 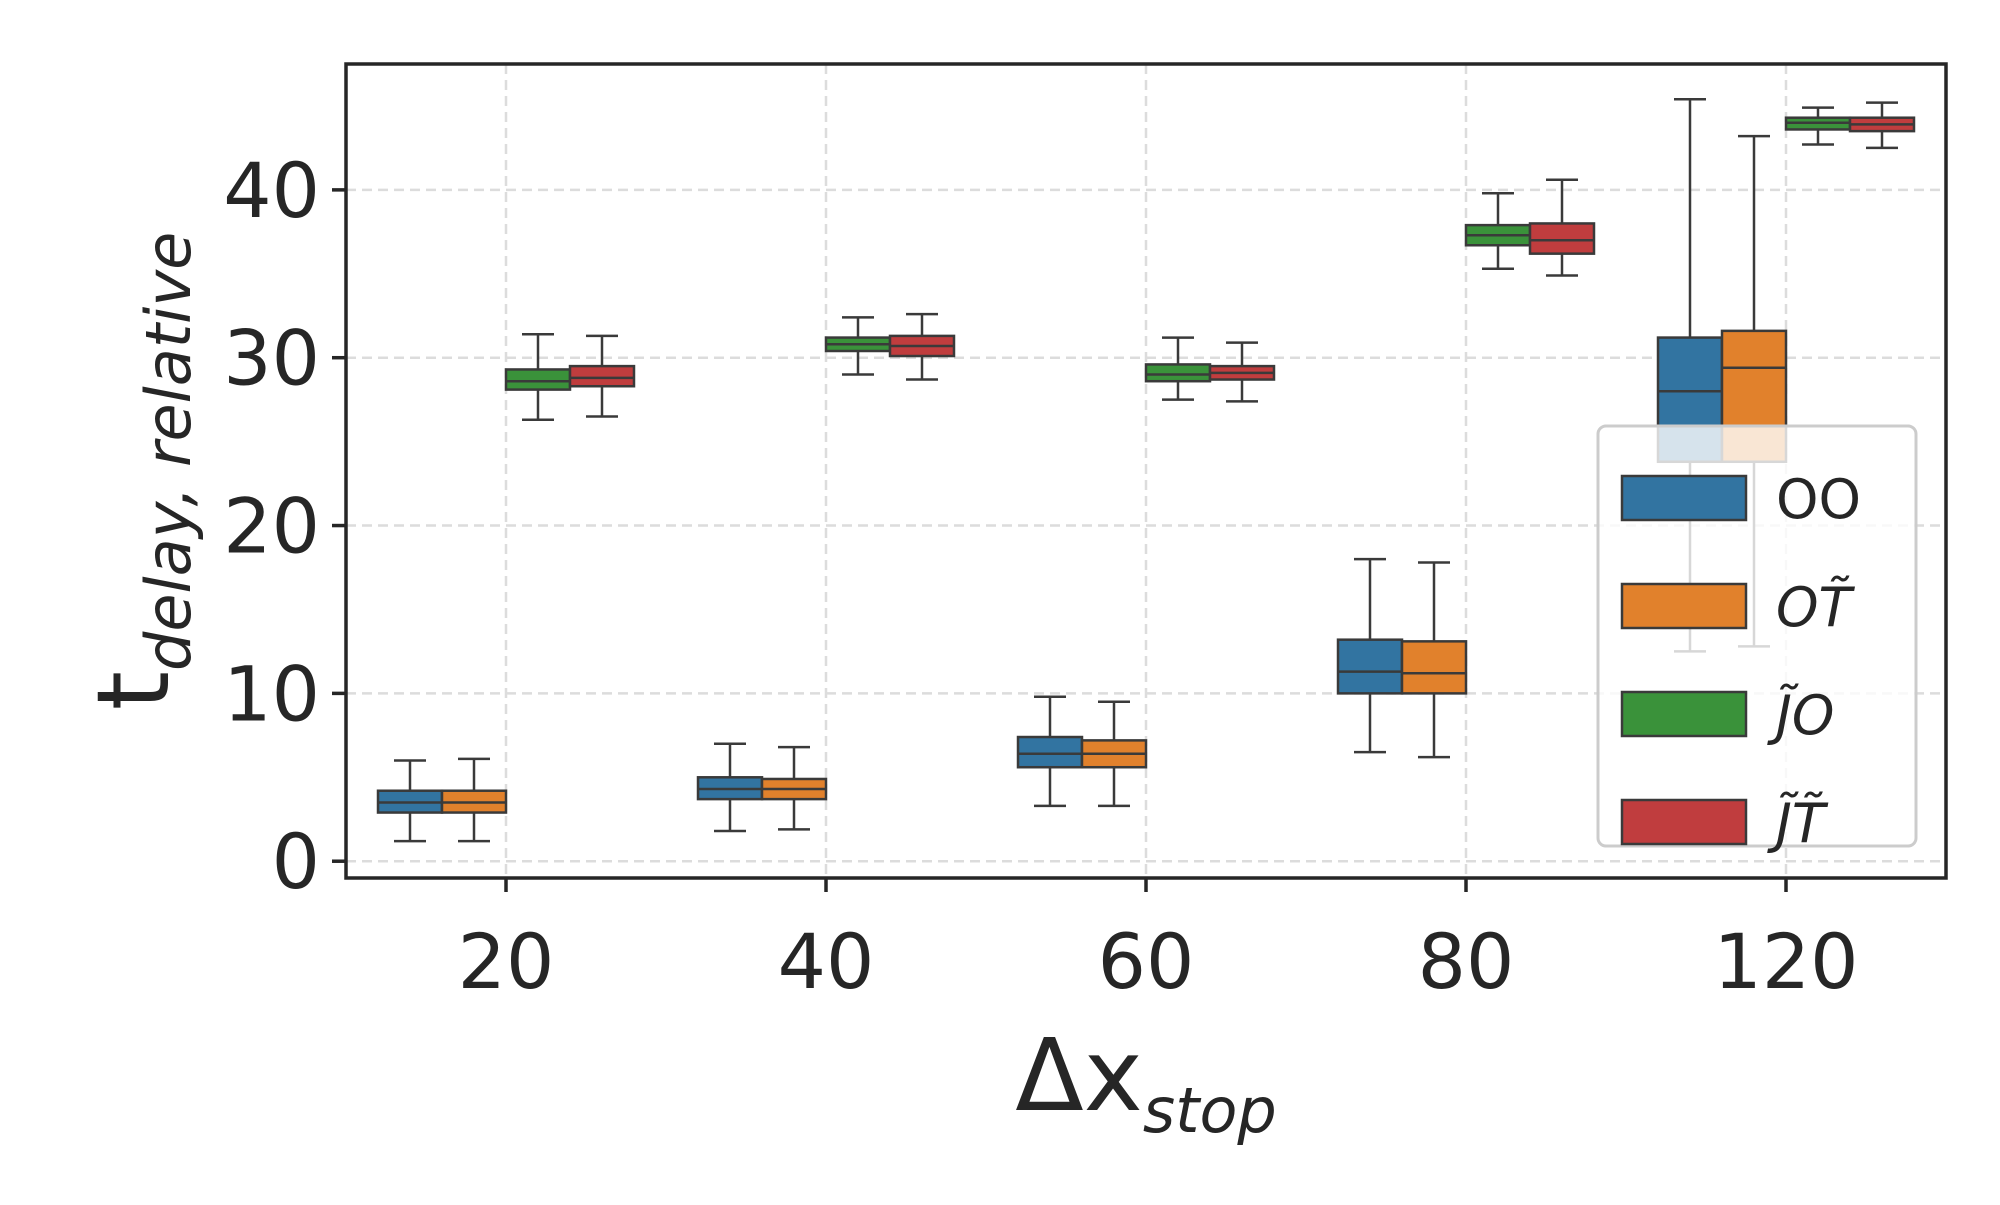 What do you see at coordinates (296, 861) in the screenshot?
I see `y-tick-label: 0` at bounding box center [296, 861].